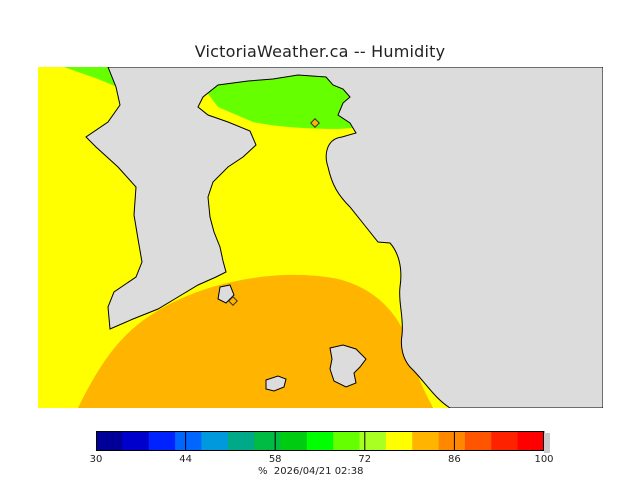  What do you see at coordinates (226, 294) in the screenshot?
I see `island-inlet` at bounding box center [226, 294].